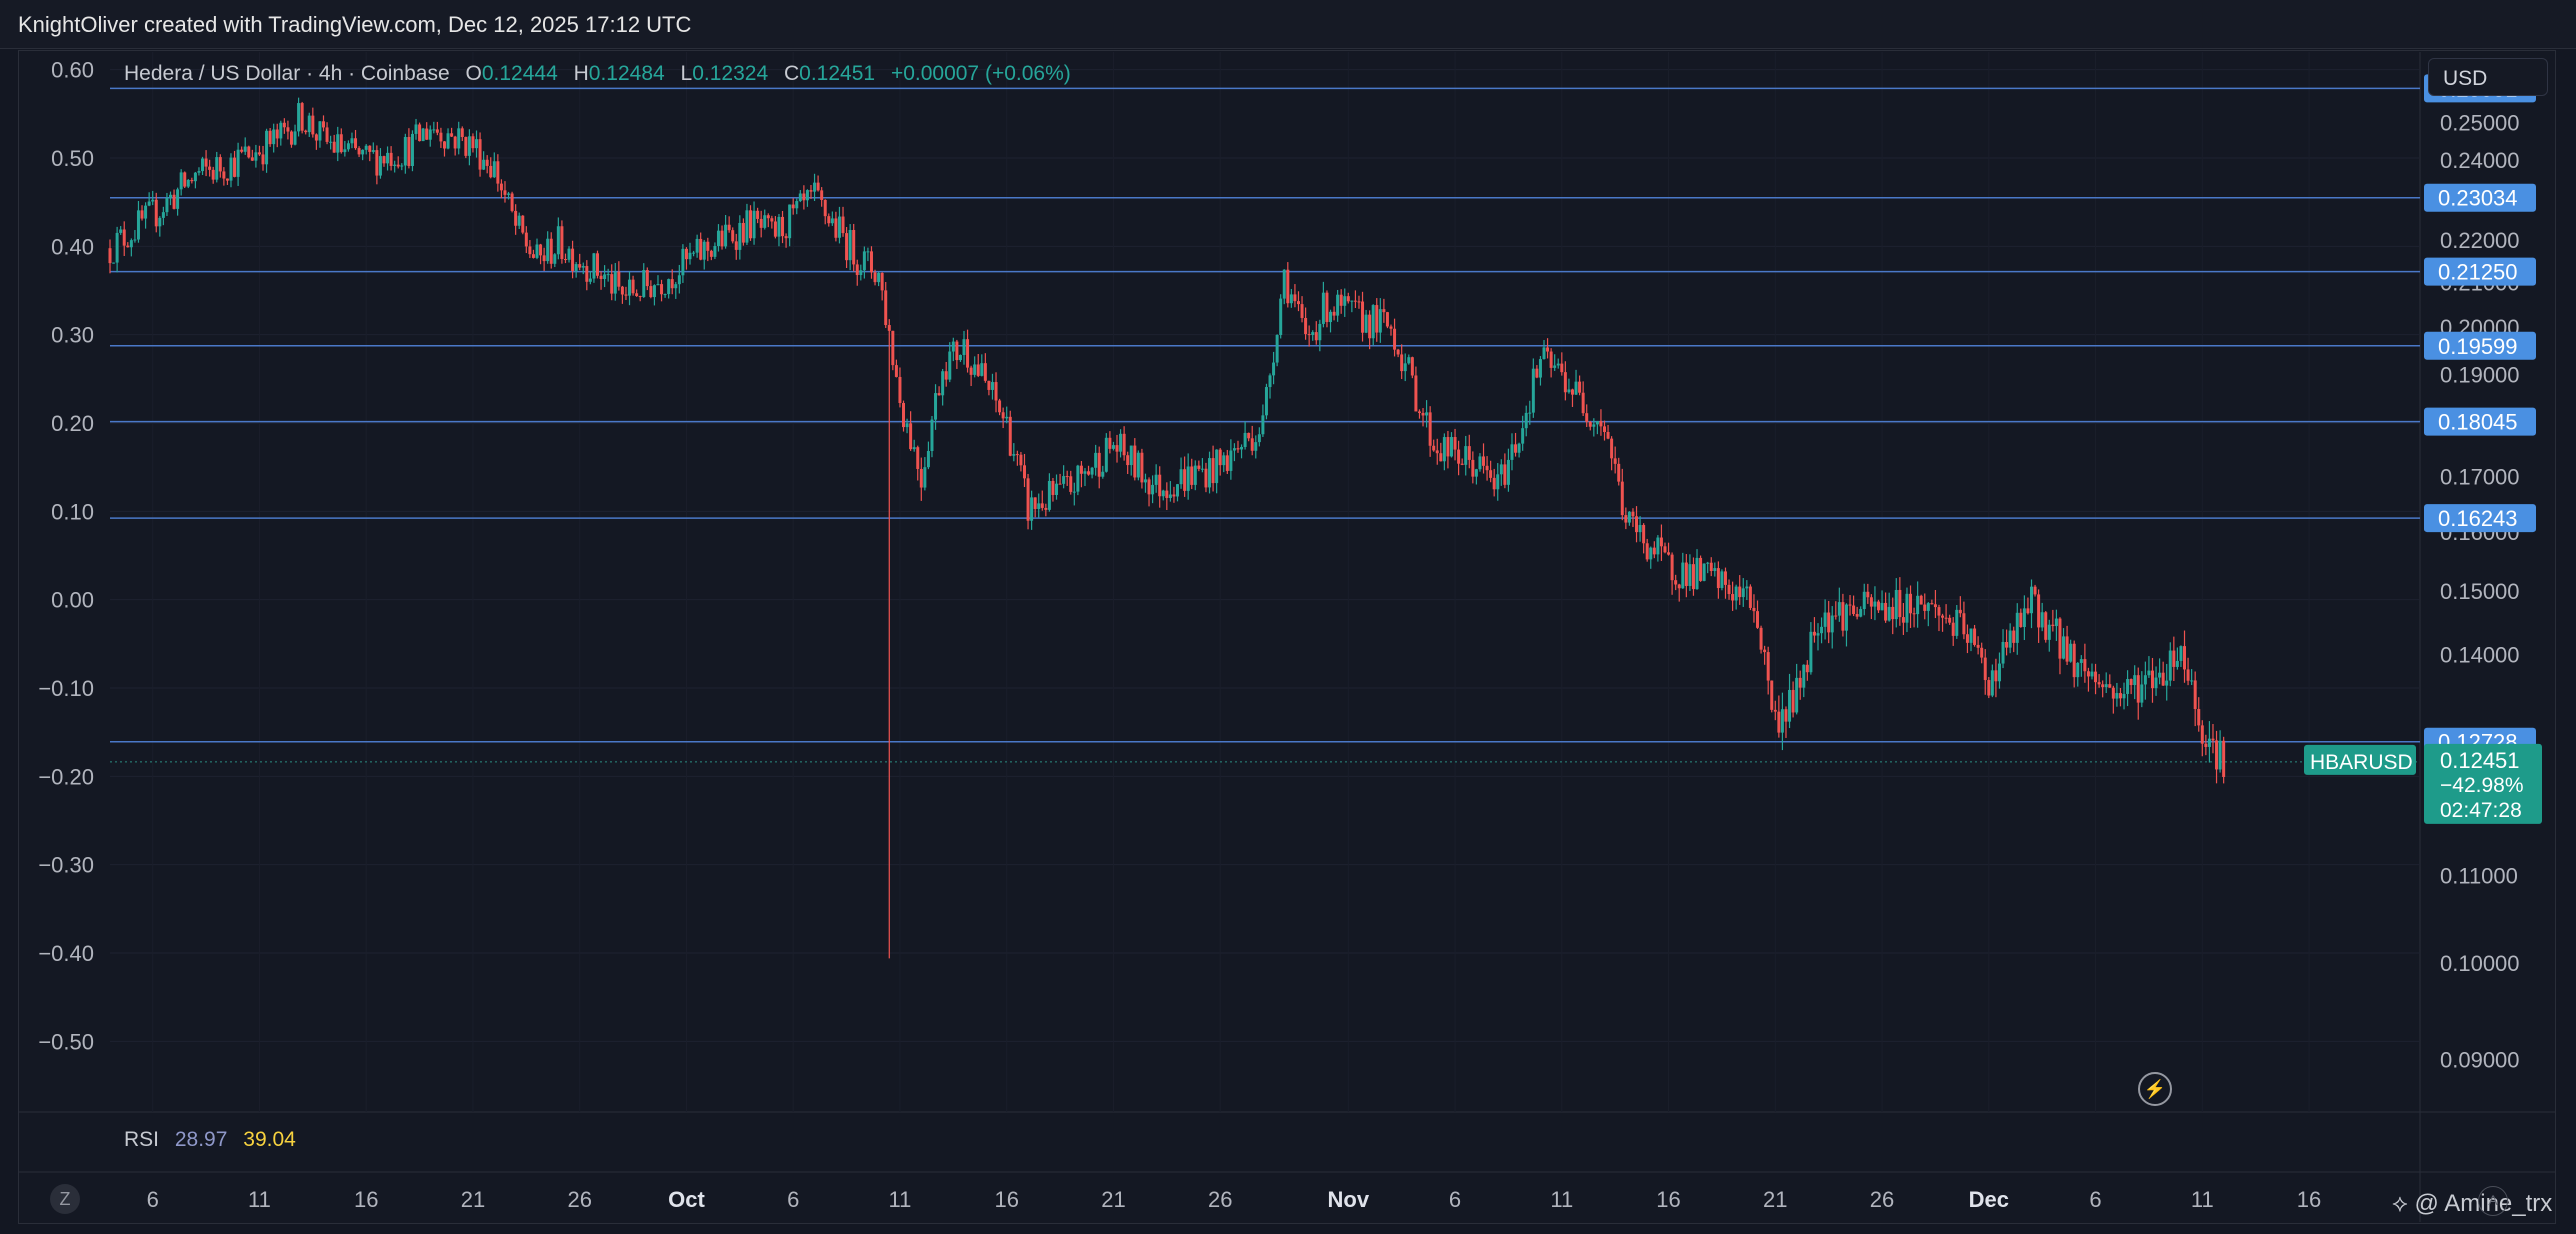 This screenshot has width=2576, height=1234. What do you see at coordinates (210, 1140) in the screenshot?
I see `rsi-legend: RSI 28.97 39.04` at bounding box center [210, 1140].